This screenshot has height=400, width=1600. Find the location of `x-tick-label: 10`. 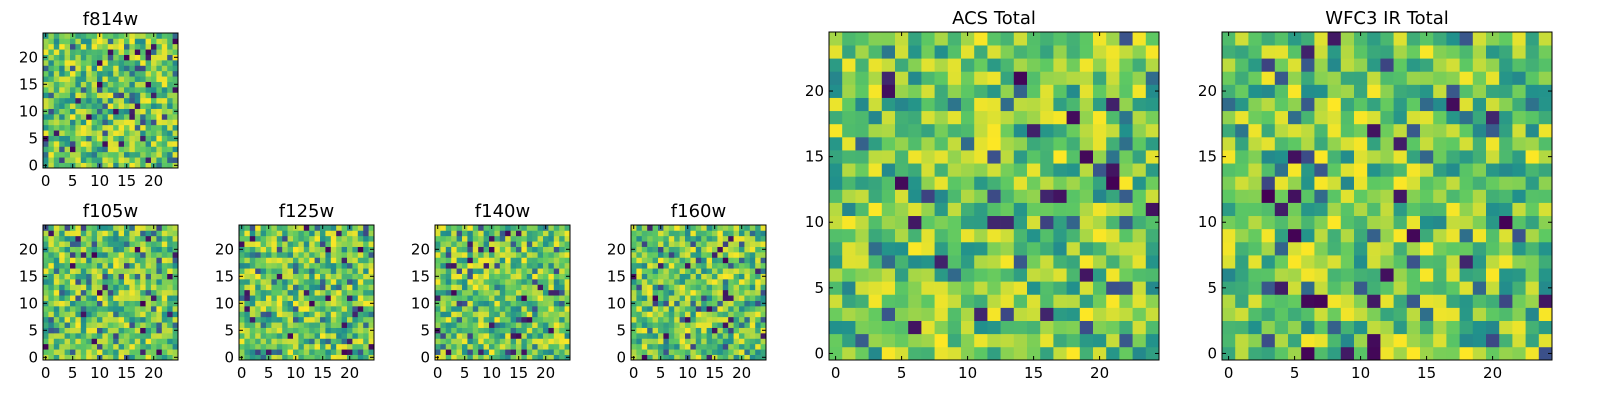

x-tick-label: 10 is located at coordinates (99, 181).